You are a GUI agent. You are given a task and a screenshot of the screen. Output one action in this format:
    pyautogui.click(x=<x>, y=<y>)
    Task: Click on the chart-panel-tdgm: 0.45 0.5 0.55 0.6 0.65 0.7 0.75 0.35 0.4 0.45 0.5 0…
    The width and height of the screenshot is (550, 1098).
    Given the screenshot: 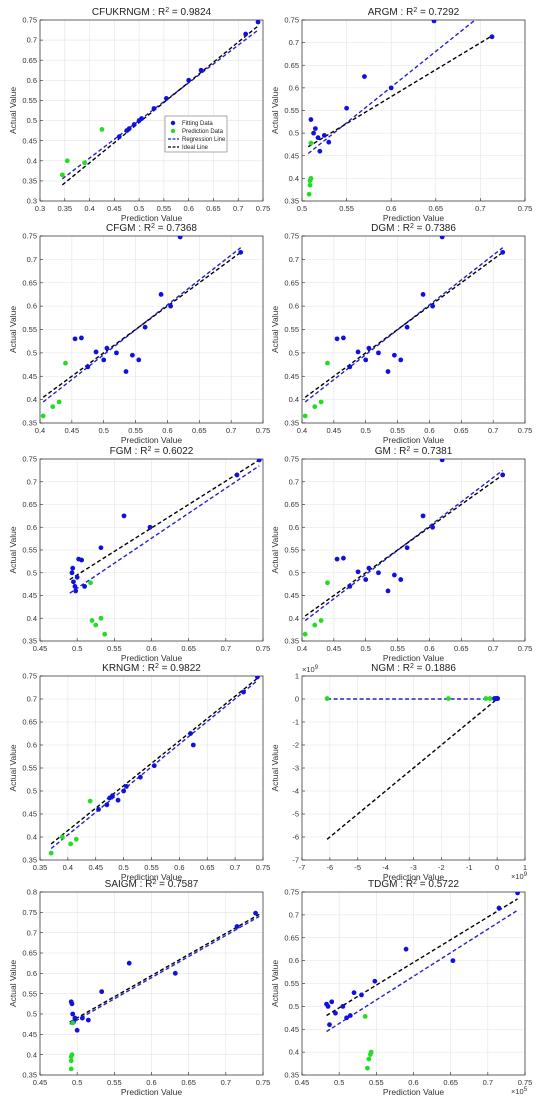 What is the action you would take?
    pyautogui.click(x=401, y=988)
    